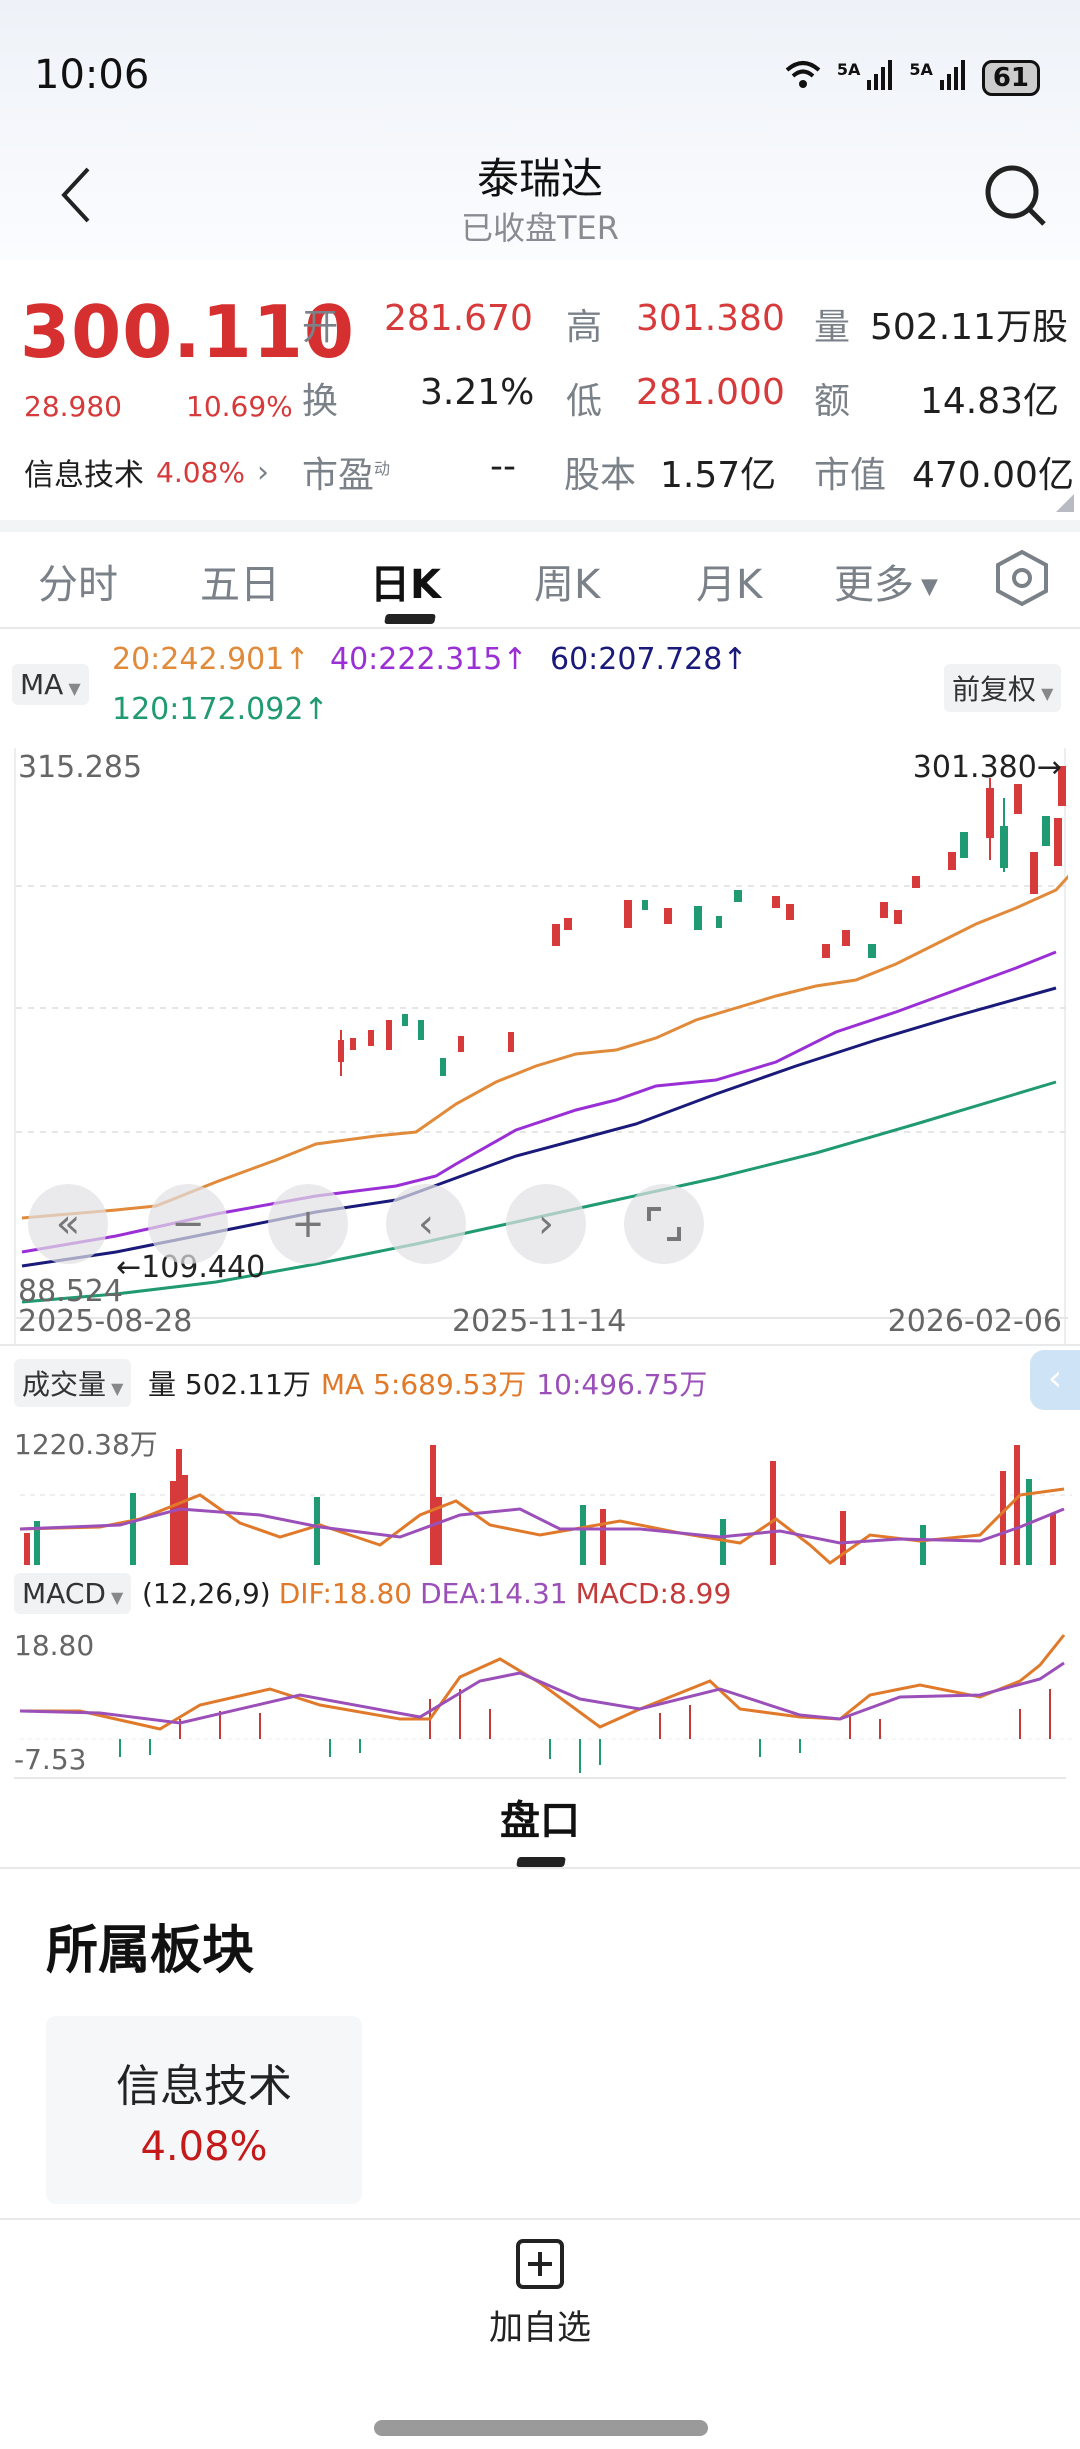 The height and width of the screenshot is (2449, 1080). Describe the element at coordinates (206, 1593) in the screenshot. I see `macd-params: (12,26,9)` at that location.